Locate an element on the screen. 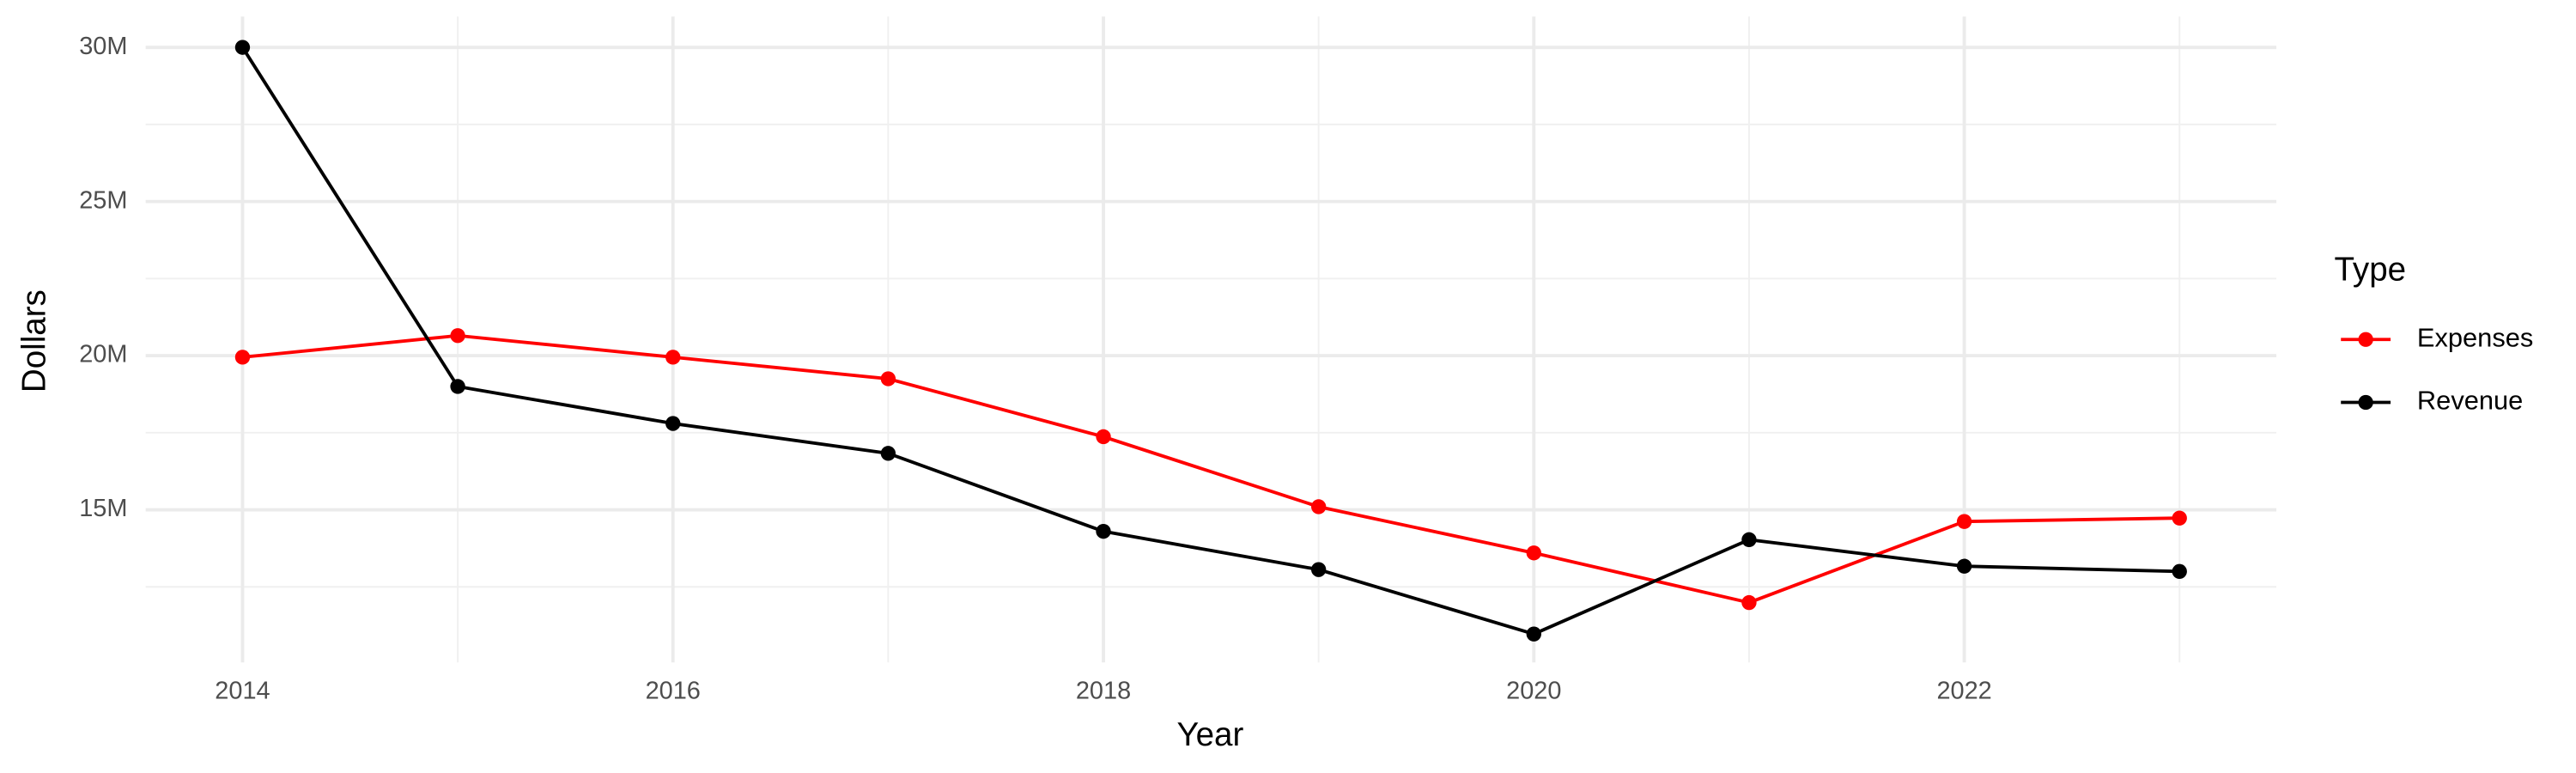  x-tick-label: 2018 is located at coordinates (1103, 691).